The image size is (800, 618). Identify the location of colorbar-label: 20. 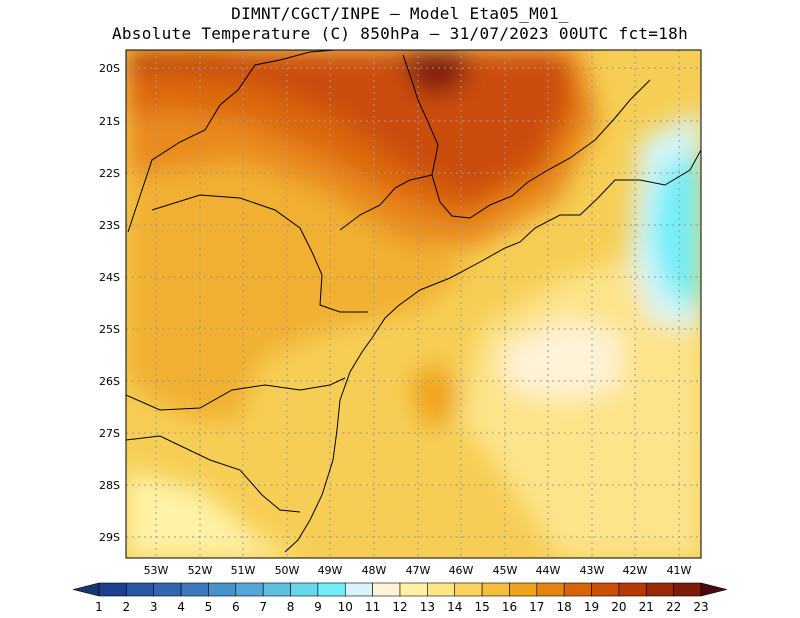
(618, 607).